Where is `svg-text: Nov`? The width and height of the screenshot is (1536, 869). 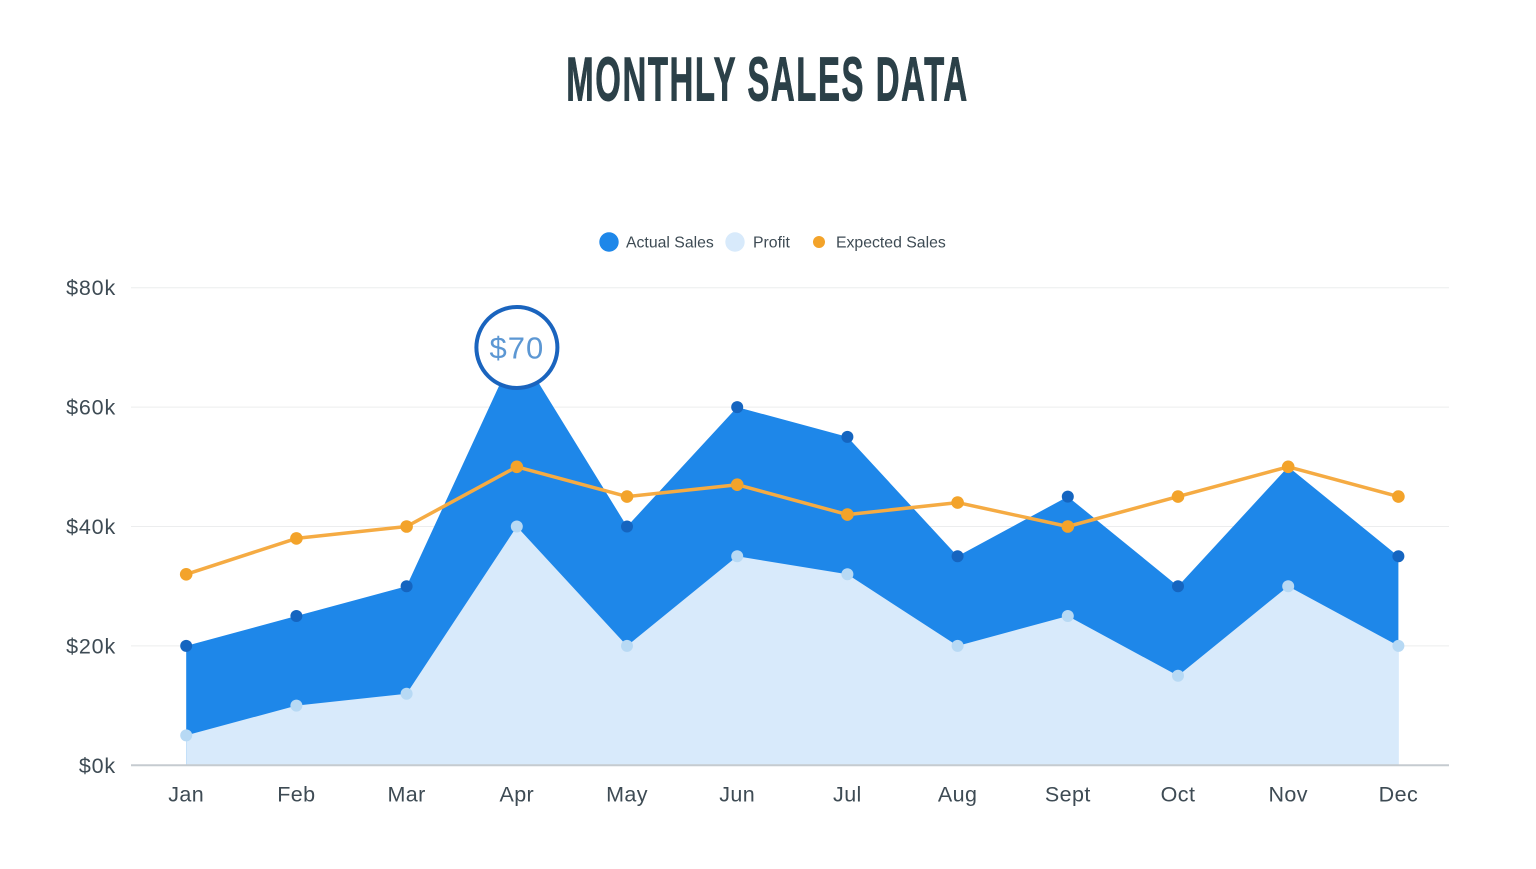 svg-text: Nov is located at coordinates (1287, 795).